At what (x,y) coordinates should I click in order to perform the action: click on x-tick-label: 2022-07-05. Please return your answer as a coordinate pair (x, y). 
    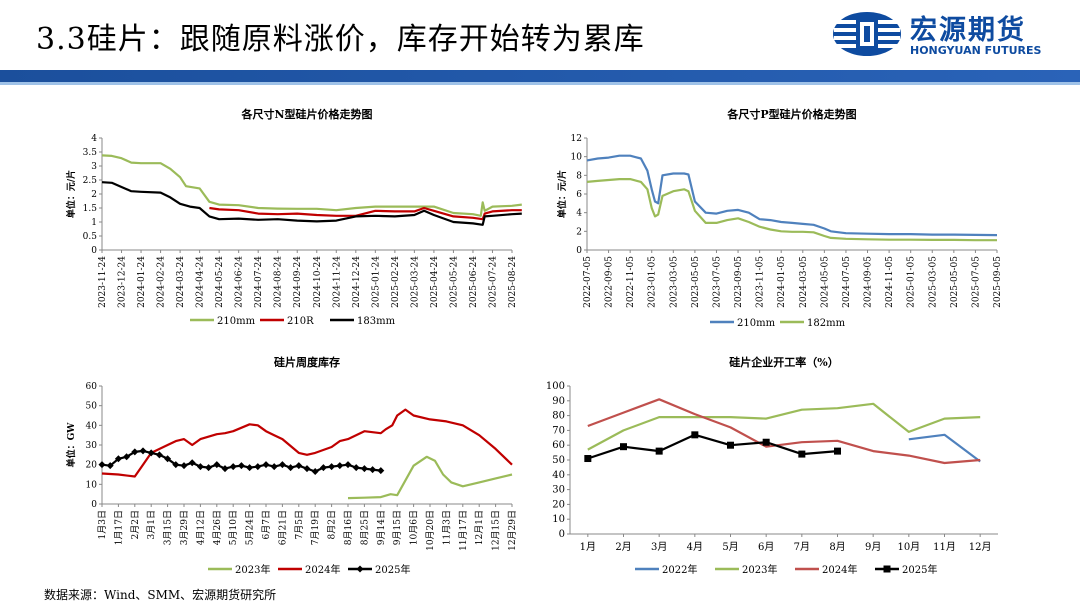
    Looking at the image, I should click on (588, 282).